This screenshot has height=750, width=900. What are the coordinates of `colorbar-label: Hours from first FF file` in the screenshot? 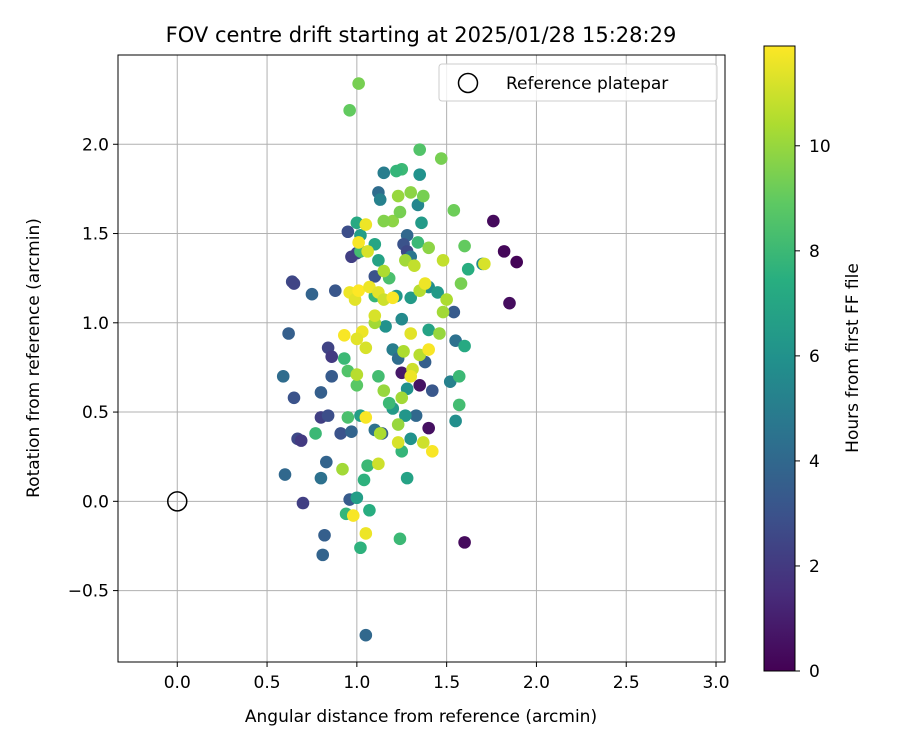 It's located at (853, 358).